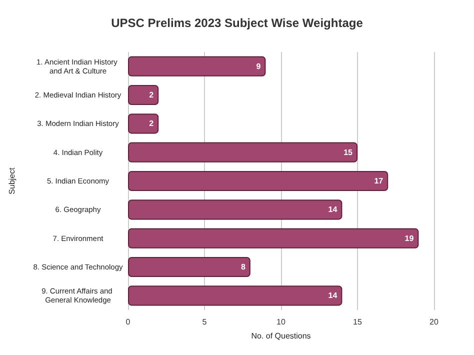  Describe the element at coordinates (281, 322) in the screenshot. I see `x-tick-label: 10` at that location.